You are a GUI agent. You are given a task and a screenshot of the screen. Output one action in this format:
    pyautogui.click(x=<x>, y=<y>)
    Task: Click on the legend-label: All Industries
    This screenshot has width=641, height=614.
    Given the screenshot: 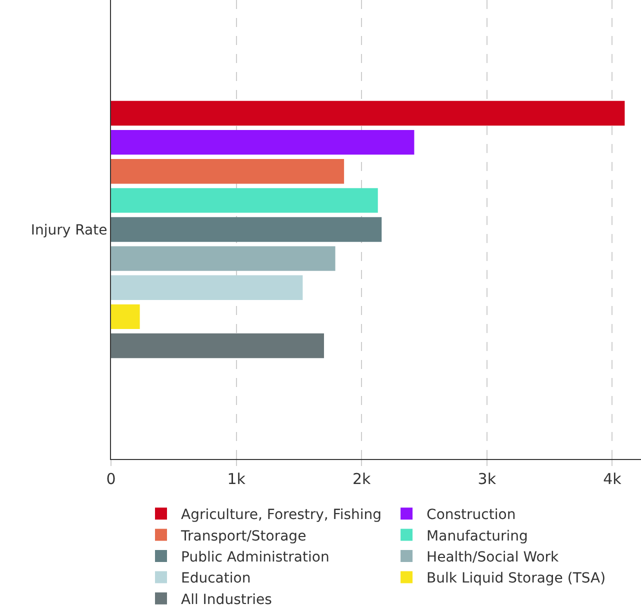 What is the action you would take?
    pyautogui.click(x=226, y=600)
    